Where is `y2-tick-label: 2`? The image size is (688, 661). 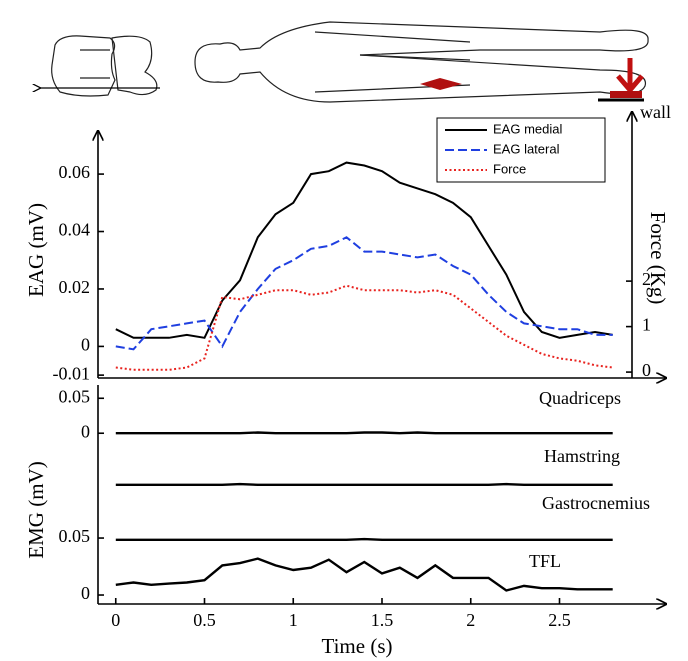 y2-tick-label: 2 is located at coordinates (646, 279).